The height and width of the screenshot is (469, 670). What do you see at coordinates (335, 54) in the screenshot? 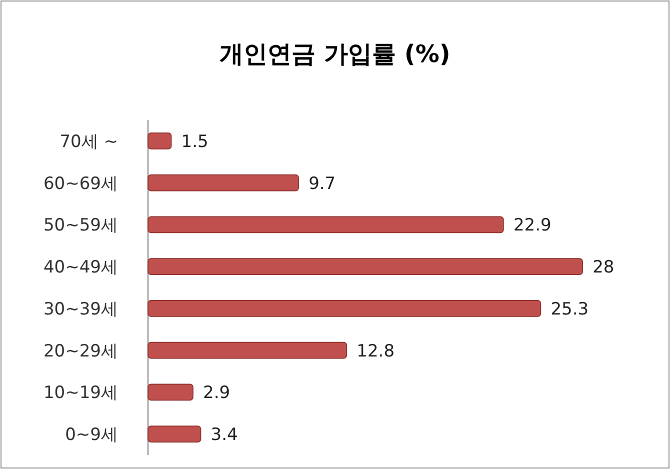
I see `chart-title: 개인연금 가입률 (%)` at bounding box center [335, 54].